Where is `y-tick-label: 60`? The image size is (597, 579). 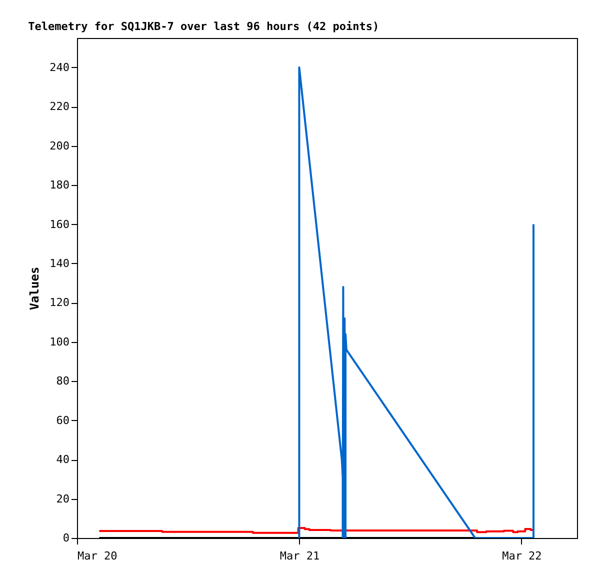 y-tick-label: 60 is located at coordinates (63, 420).